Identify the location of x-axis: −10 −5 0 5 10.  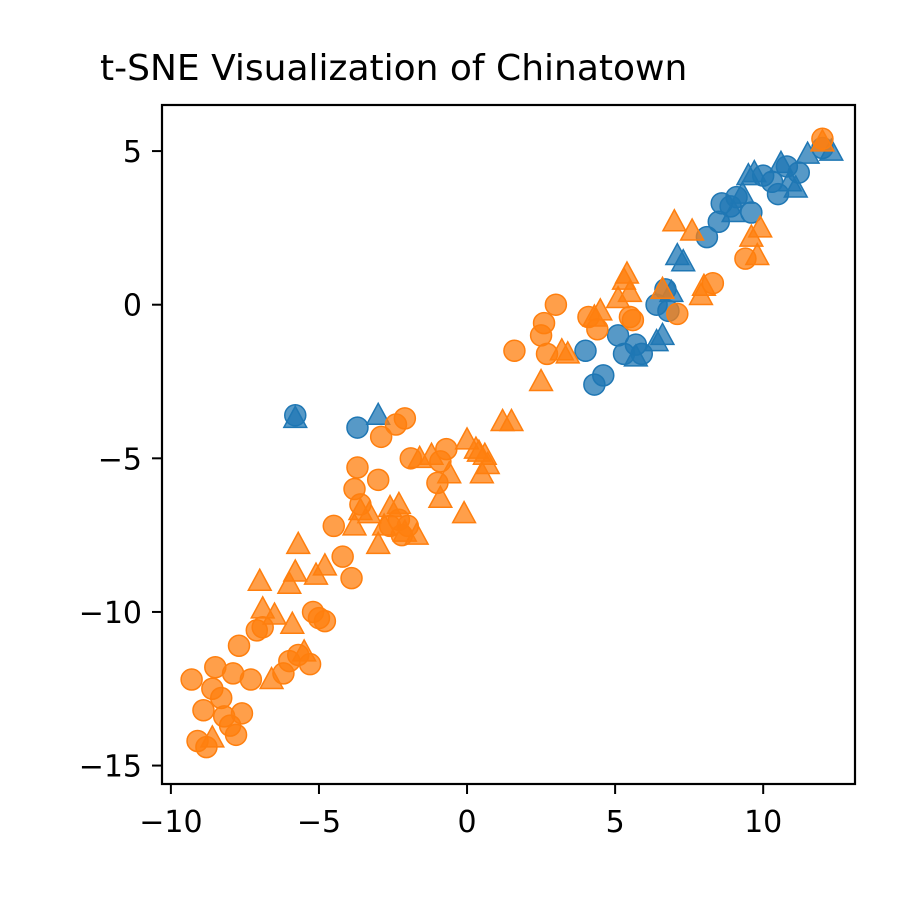
(460, 812).